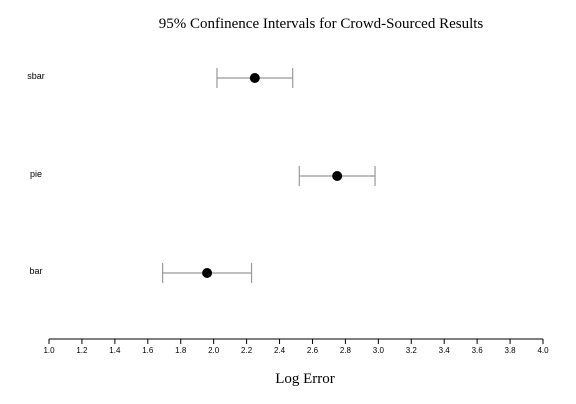  I want to click on x-tick-label: 2.8, so click(346, 350).